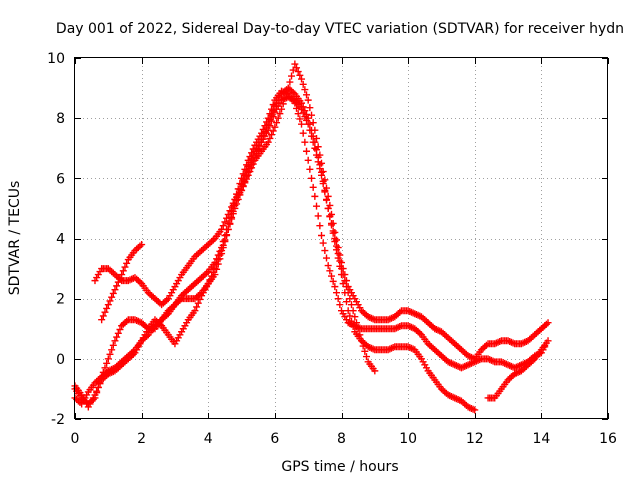 The width and height of the screenshot is (640, 480). I want to click on y-tick-labels: -2 0 2 4 6 8 10, so click(56, 239).